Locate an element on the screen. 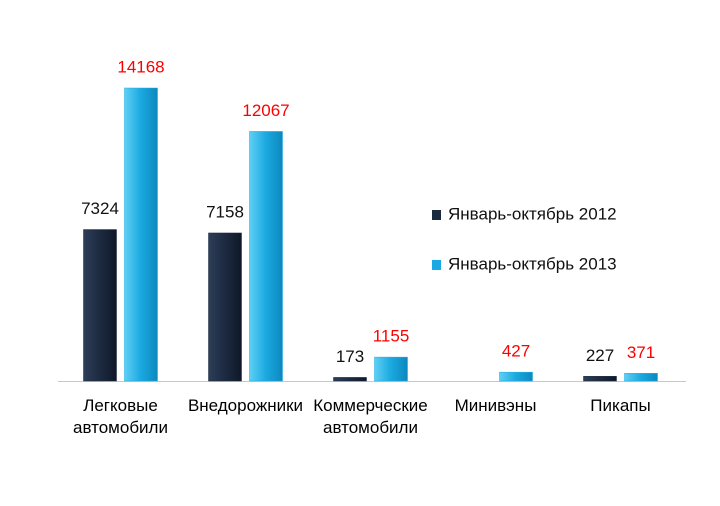 This screenshot has height=506, width=720. data-label: 173 is located at coordinates (350, 356).